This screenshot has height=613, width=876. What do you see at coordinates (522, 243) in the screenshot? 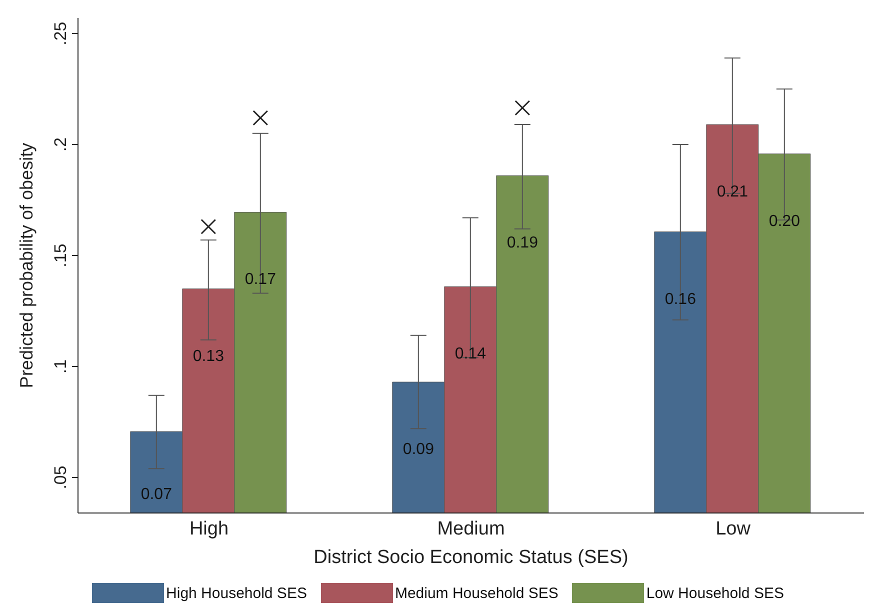
I see `data-label: 0.19` at bounding box center [522, 243].